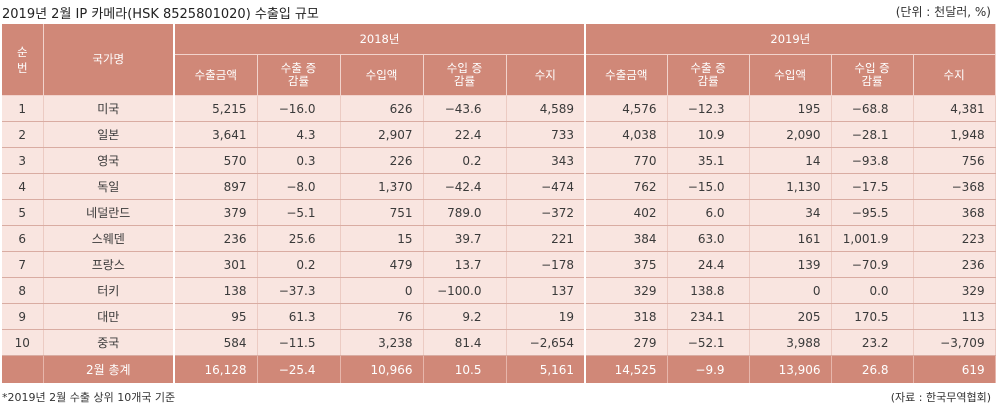  What do you see at coordinates (626, 160) in the screenshot?
I see `value-cell: 770` at bounding box center [626, 160].